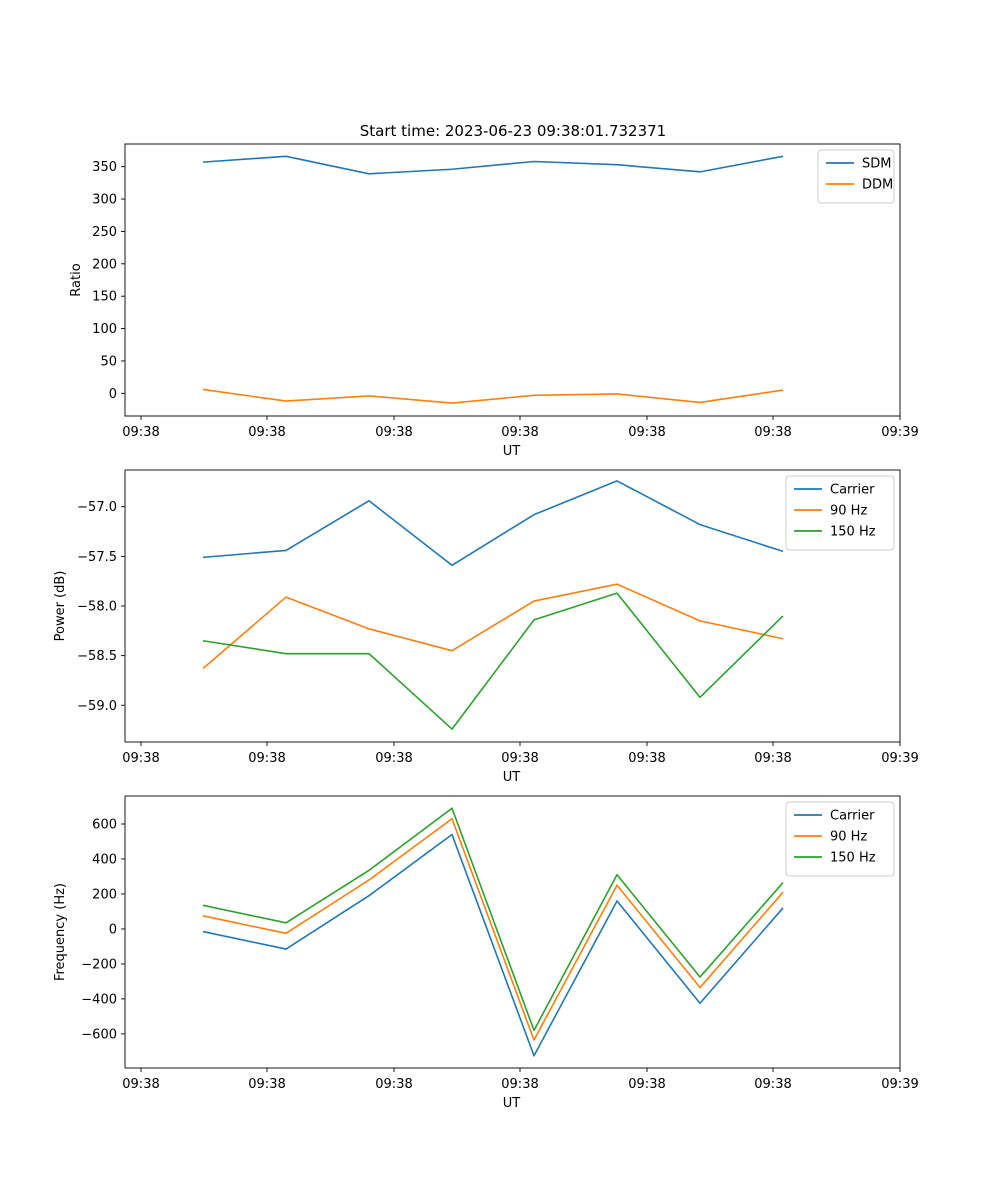 The width and height of the screenshot is (1000, 1200). What do you see at coordinates (99, 964) in the screenshot?
I see `y-tick-label: −200` at bounding box center [99, 964].